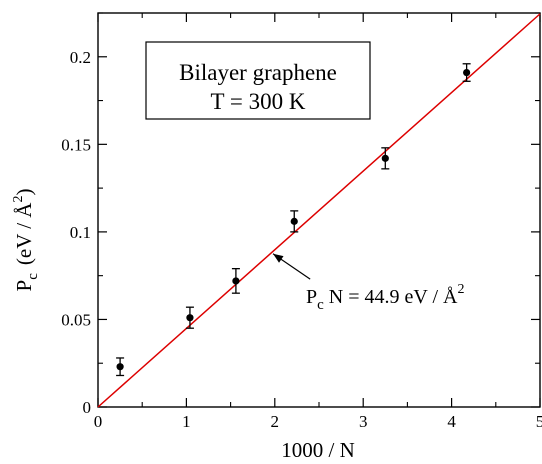  Describe the element at coordinates (291, 266) in the screenshot. I see `annotation-arrow-layer` at that location.